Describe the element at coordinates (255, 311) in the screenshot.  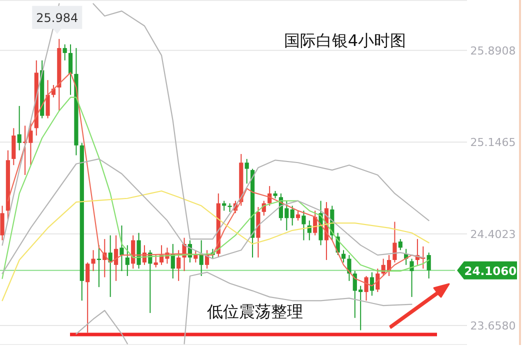
I see `annotation: 低位震荡整理` at that location.